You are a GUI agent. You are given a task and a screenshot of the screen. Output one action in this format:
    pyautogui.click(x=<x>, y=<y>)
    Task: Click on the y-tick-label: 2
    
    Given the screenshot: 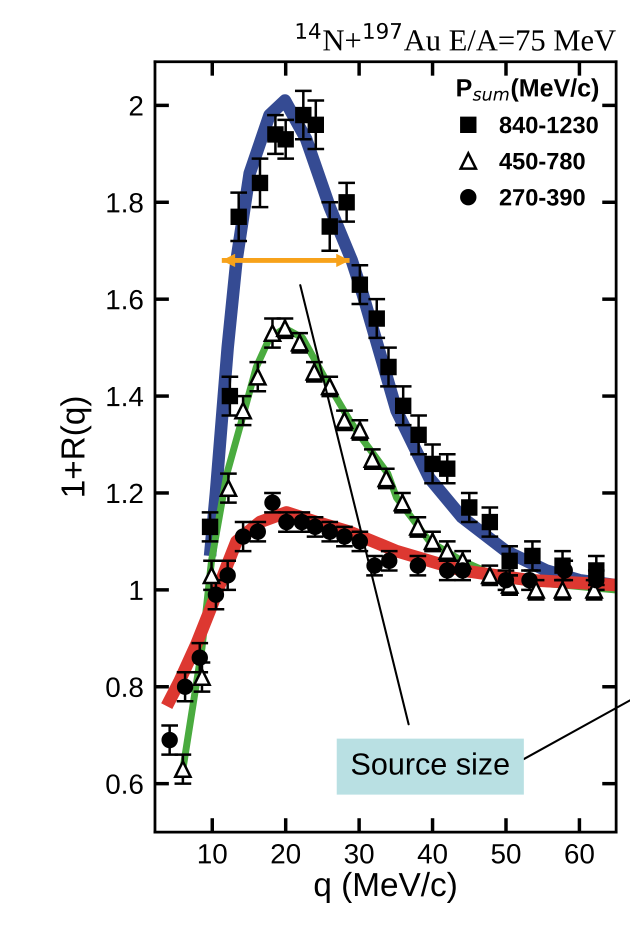 What is the action you would take?
    pyautogui.click(x=136, y=106)
    